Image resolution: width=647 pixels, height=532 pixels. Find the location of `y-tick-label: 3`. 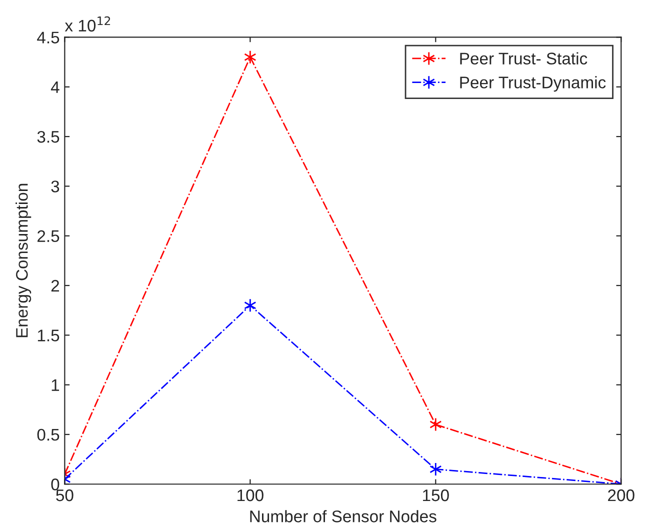

y-tick-label: 3 is located at coordinates (55, 186).